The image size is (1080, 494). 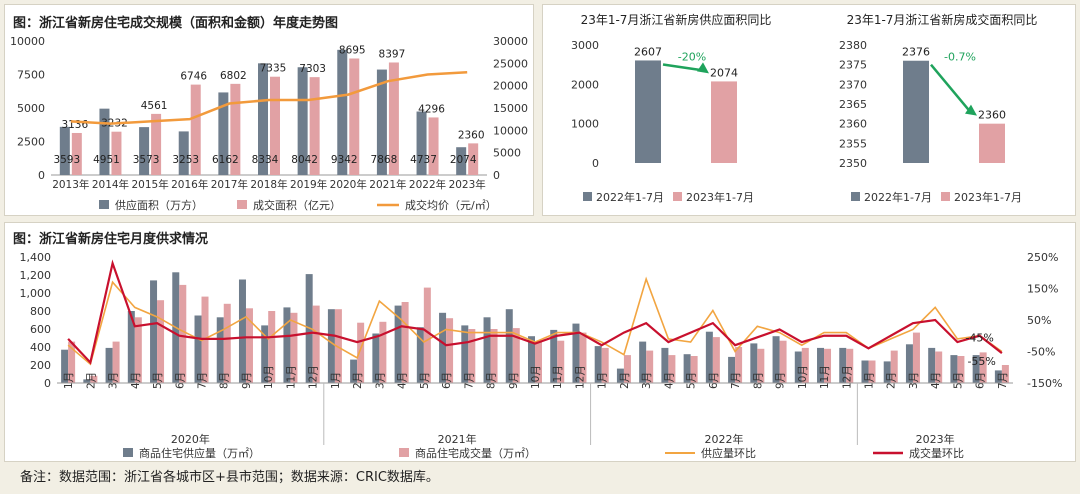 I want to click on annual-legend-sales: 成交面积（亿元）, so click(x=297, y=205).